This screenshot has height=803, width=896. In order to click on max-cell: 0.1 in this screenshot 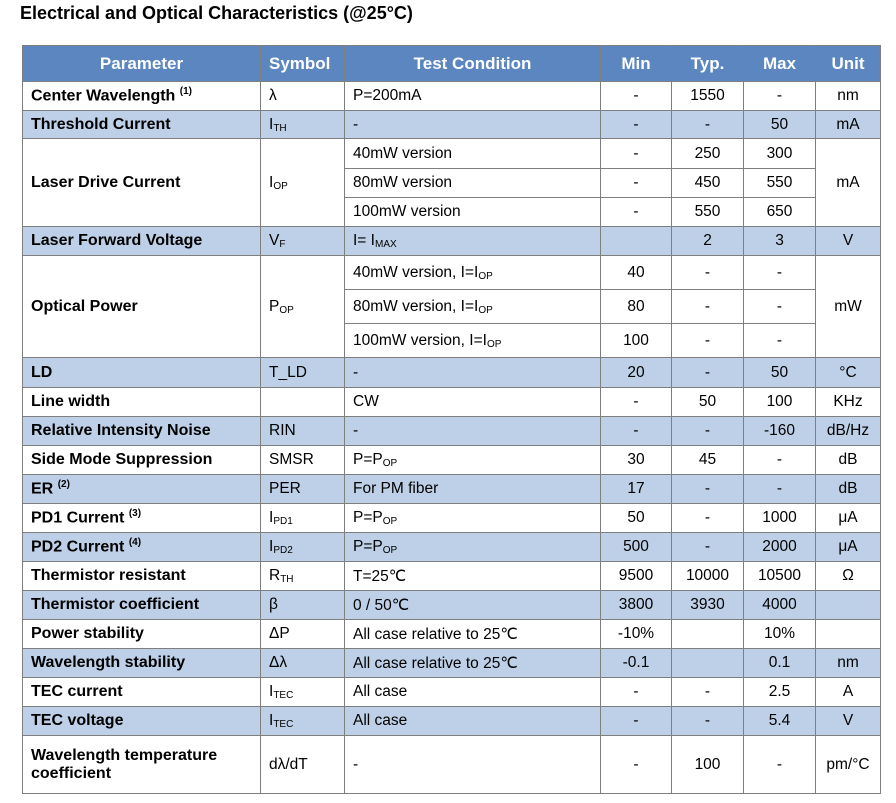, I will do `click(779, 663)`.